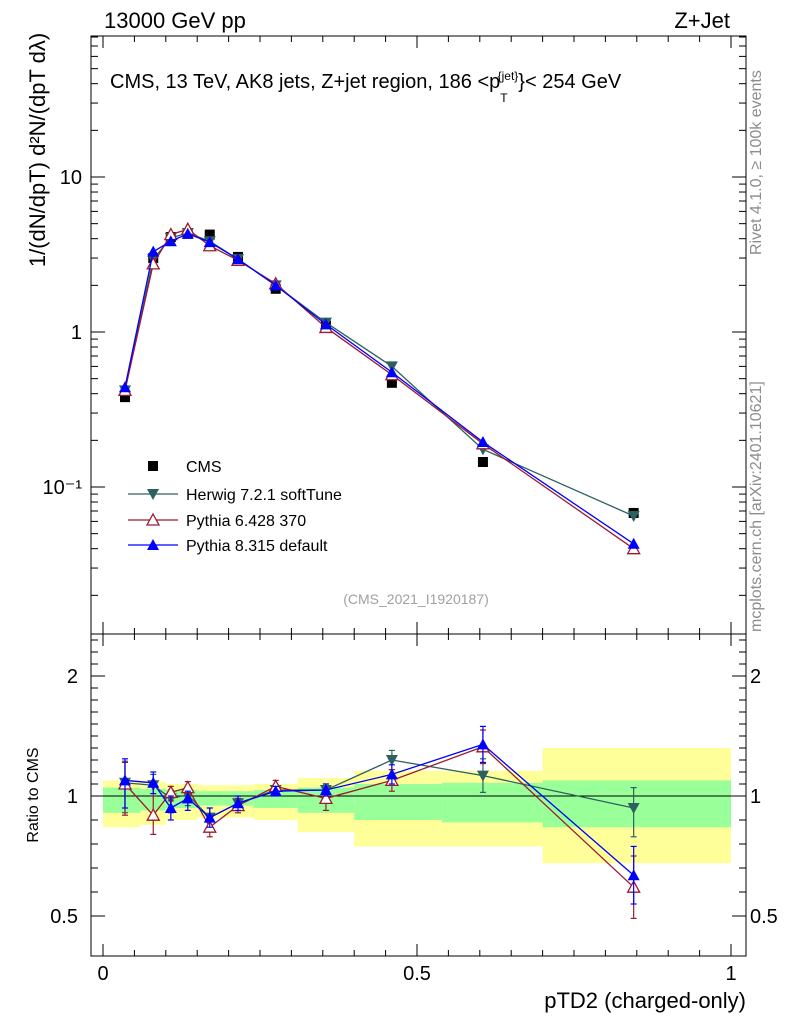  I want to click on x-tick-label: 0, so click(102, 974).